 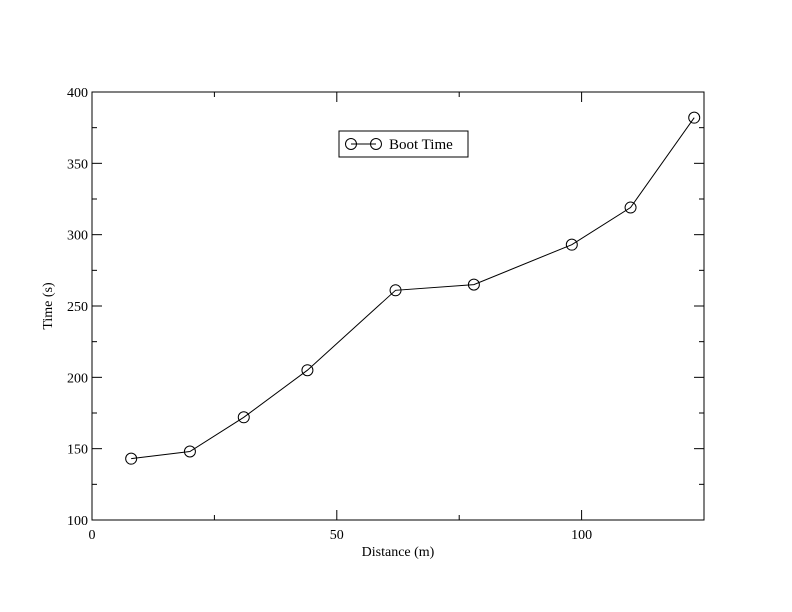 What do you see at coordinates (337, 535) in the screenshot?
I see `x-tick-label: 50` at bounding box center [337, 535].